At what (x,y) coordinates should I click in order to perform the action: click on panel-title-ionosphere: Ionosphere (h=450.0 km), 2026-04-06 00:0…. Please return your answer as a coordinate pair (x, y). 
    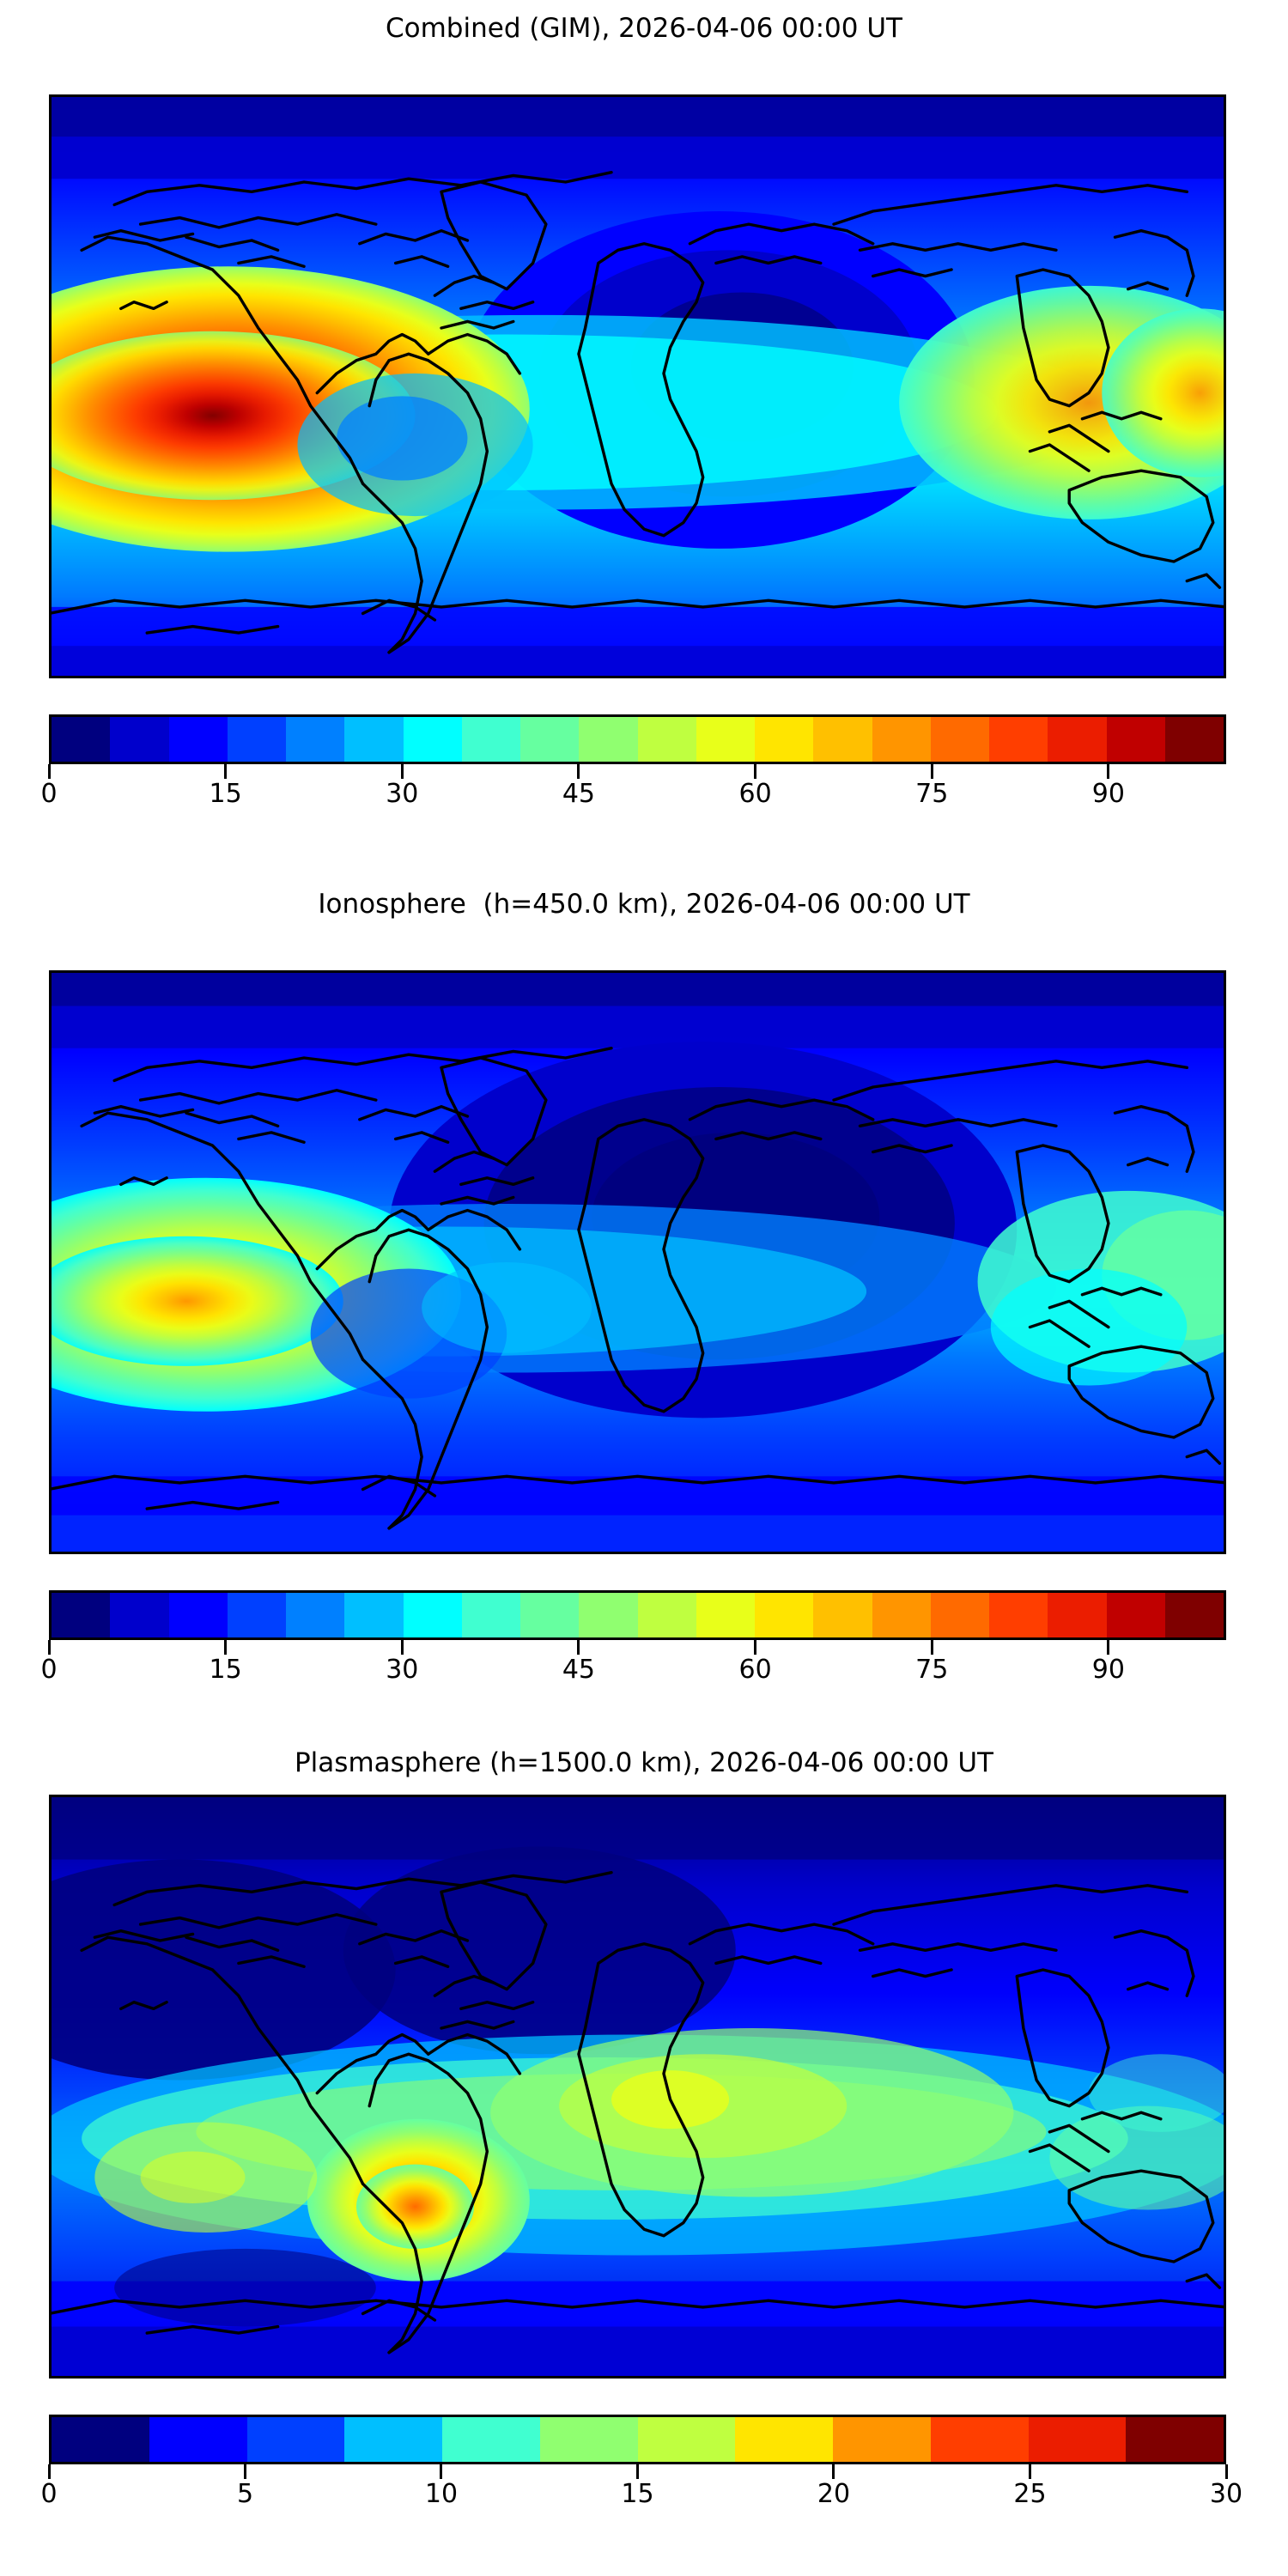
    Looking at the image, I should click on (644, 904).